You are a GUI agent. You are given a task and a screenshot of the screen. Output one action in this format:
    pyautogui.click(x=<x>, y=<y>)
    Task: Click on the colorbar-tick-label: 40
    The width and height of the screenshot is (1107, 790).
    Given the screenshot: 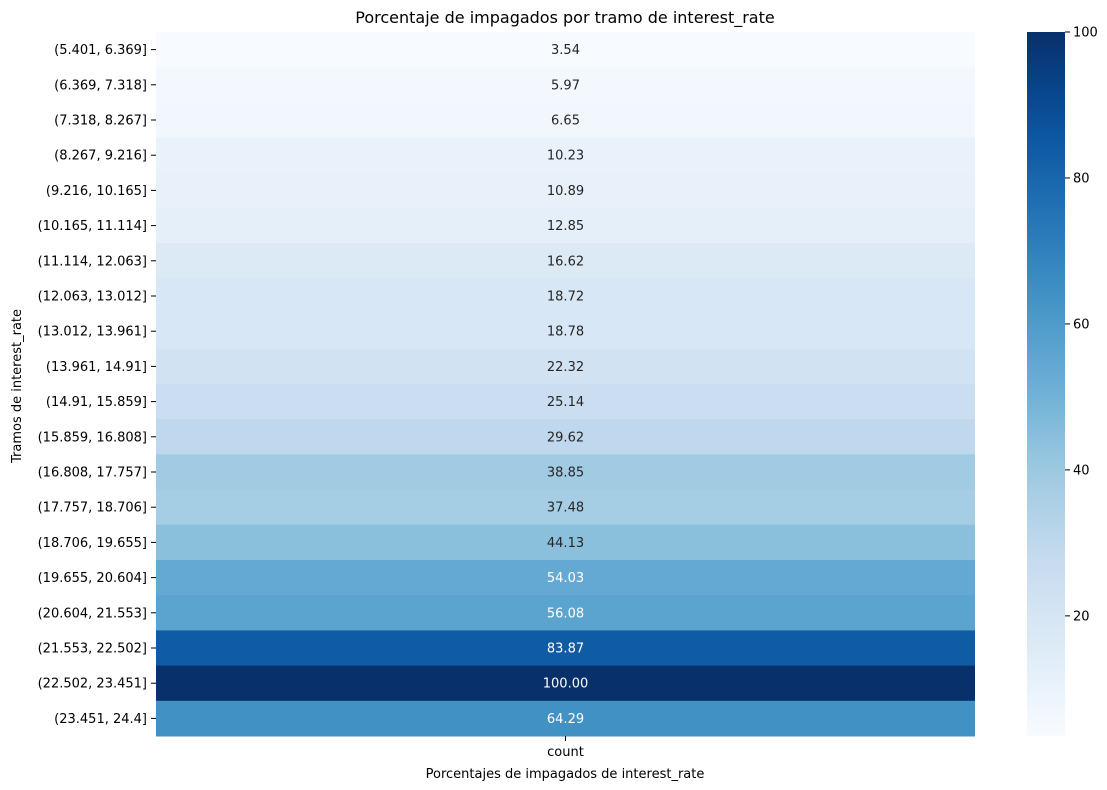 What is the action you would take?
    pyautogui.click(x=1081, y=470)
    